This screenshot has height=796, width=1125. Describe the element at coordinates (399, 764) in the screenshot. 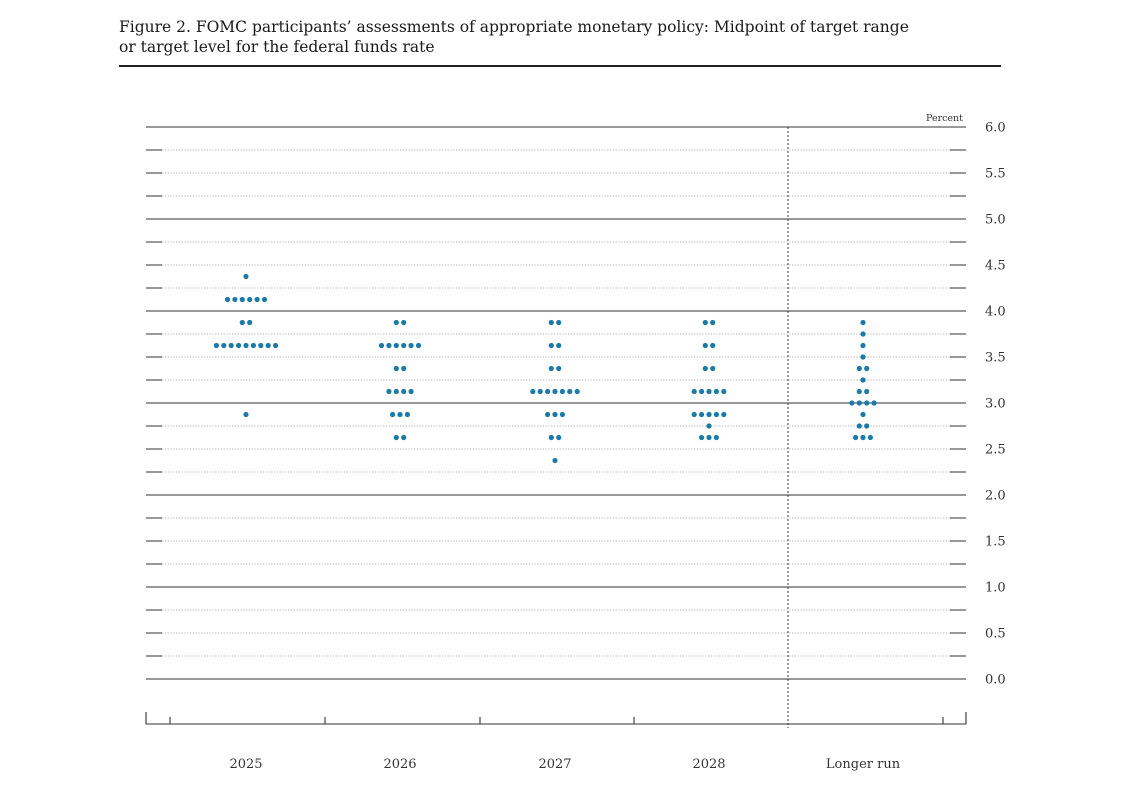

I see `x-category-label: 2026` at that location.